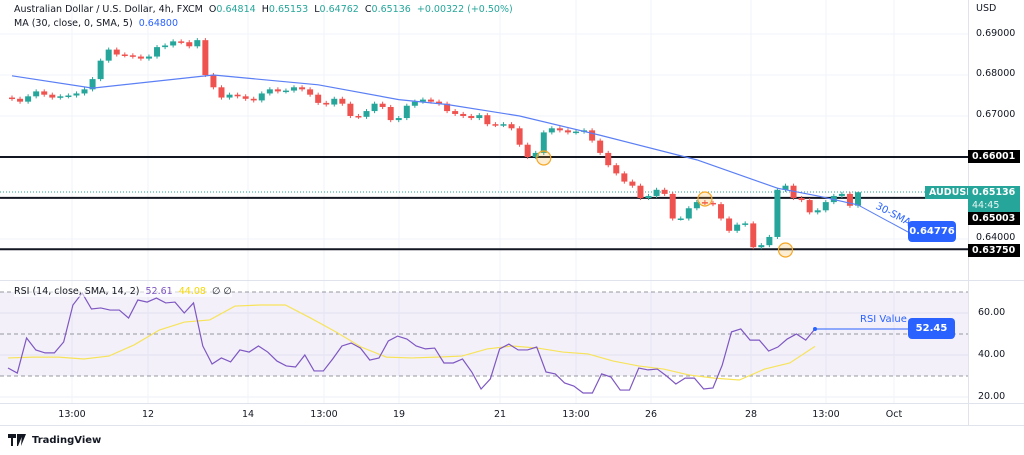 Image resolution: width=1024 pixels, height=455 pixels. Describe the element at coordinates (158, 23) in the screenshot. I see `ma-legend-value: 0.64800` at that location.